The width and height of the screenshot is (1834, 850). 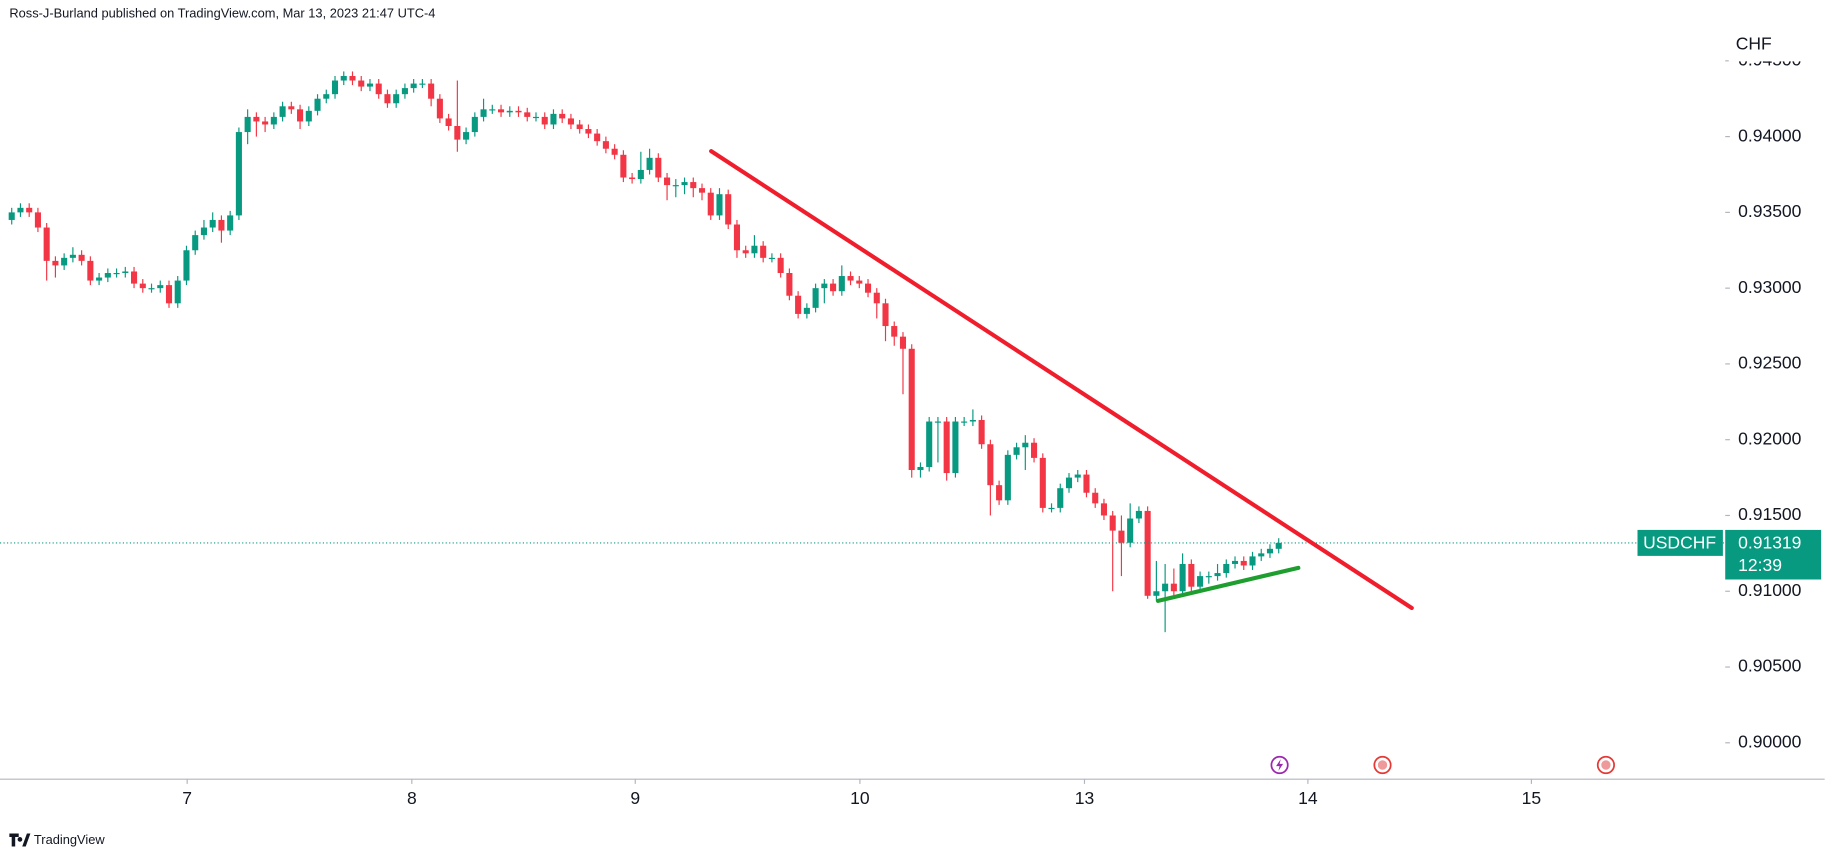 What do you see at coordinates (1680, 542) in the screenshot?
I see `symbol-box` at bounding box center [1680, 542].